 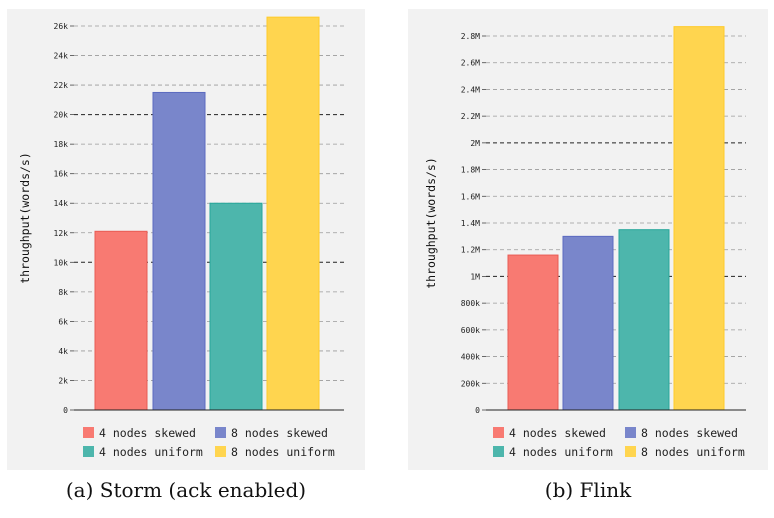 What do you see at coordinates (475, 143) in the screenshot?
I see `y-tick-label: 2M` at bounding box center [475, 143].